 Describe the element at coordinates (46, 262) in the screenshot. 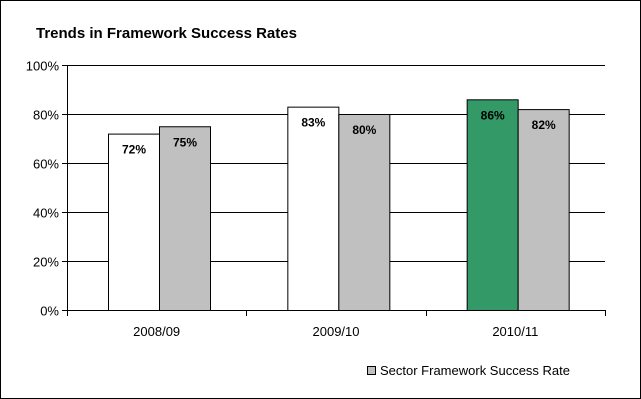

I see `y-tick-label: 20%` at that location.